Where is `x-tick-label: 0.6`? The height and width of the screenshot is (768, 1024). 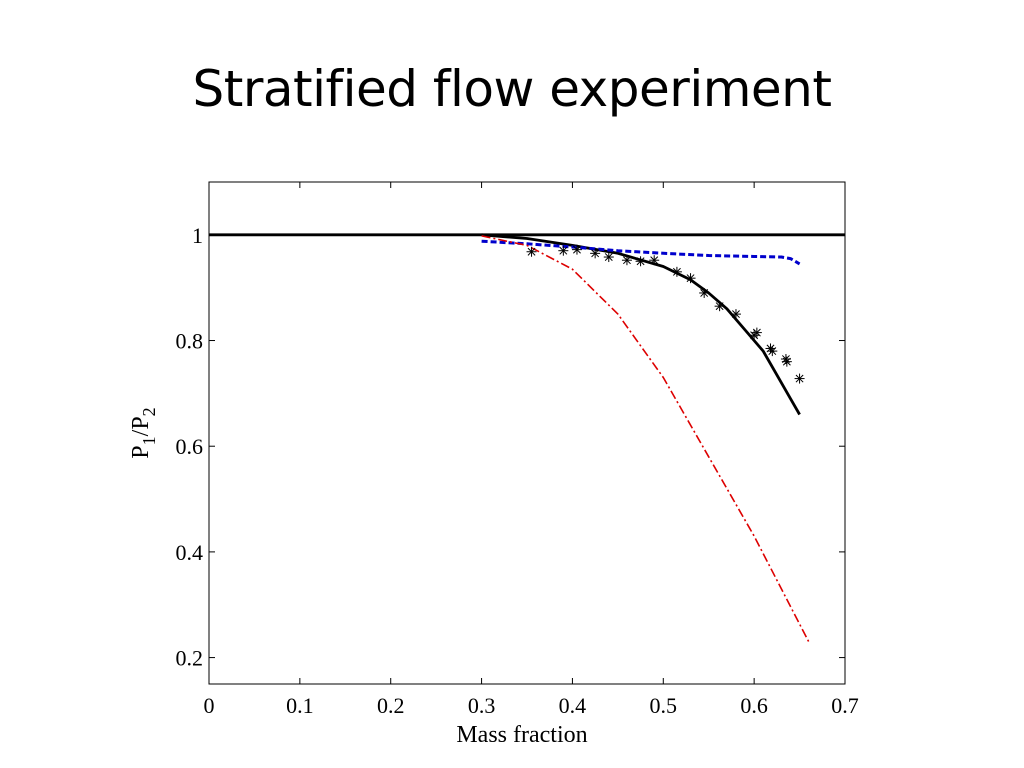
x-tick-label: 0.6 is located at coordinates (754, 705).